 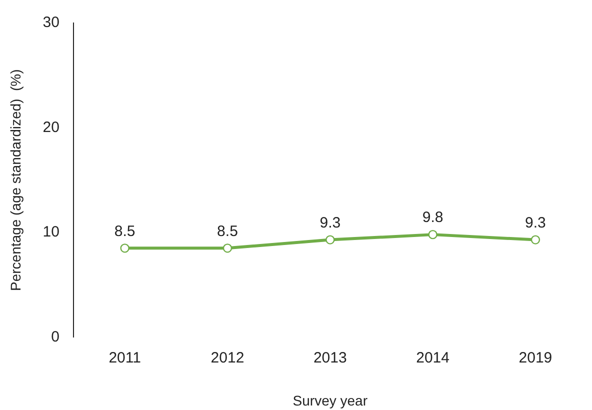 What do you see at coordinates (51, 23) in the screenshot?
I see `y-tick-label: 30` at bounding box center [51, 23].